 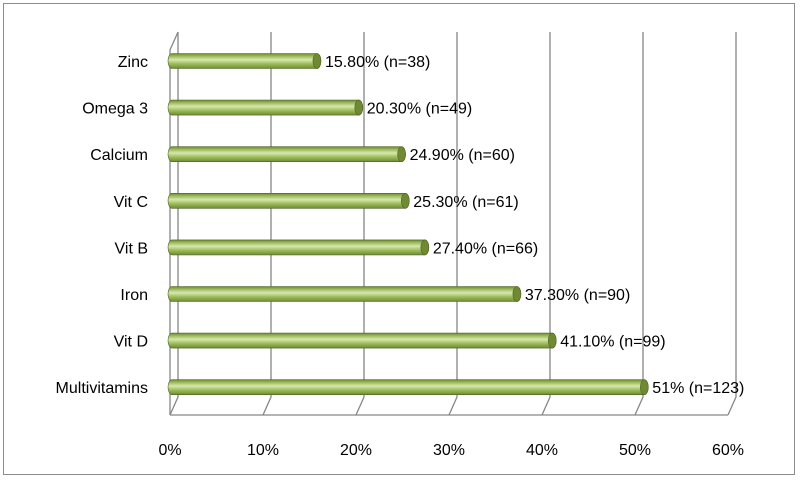 What do you see at coordinates (612, 342) in the screenshot?
I see `data-label: 41.10% (n=99)` at bounding box center [612, 342].